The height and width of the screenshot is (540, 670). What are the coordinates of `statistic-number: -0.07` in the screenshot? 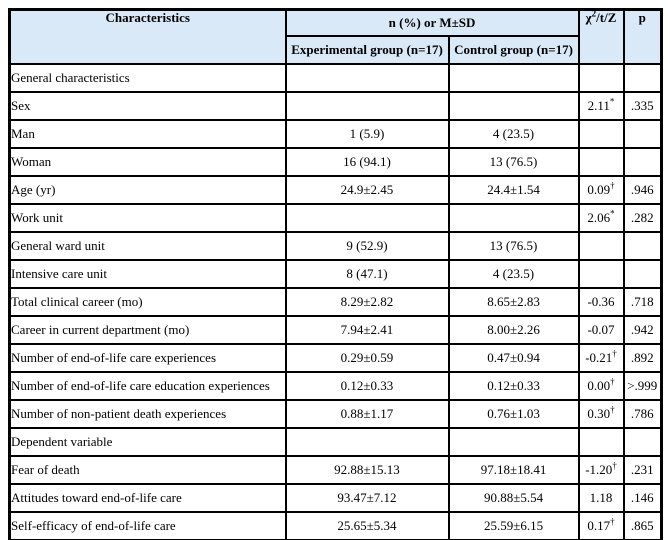 It's located at (601, 329).